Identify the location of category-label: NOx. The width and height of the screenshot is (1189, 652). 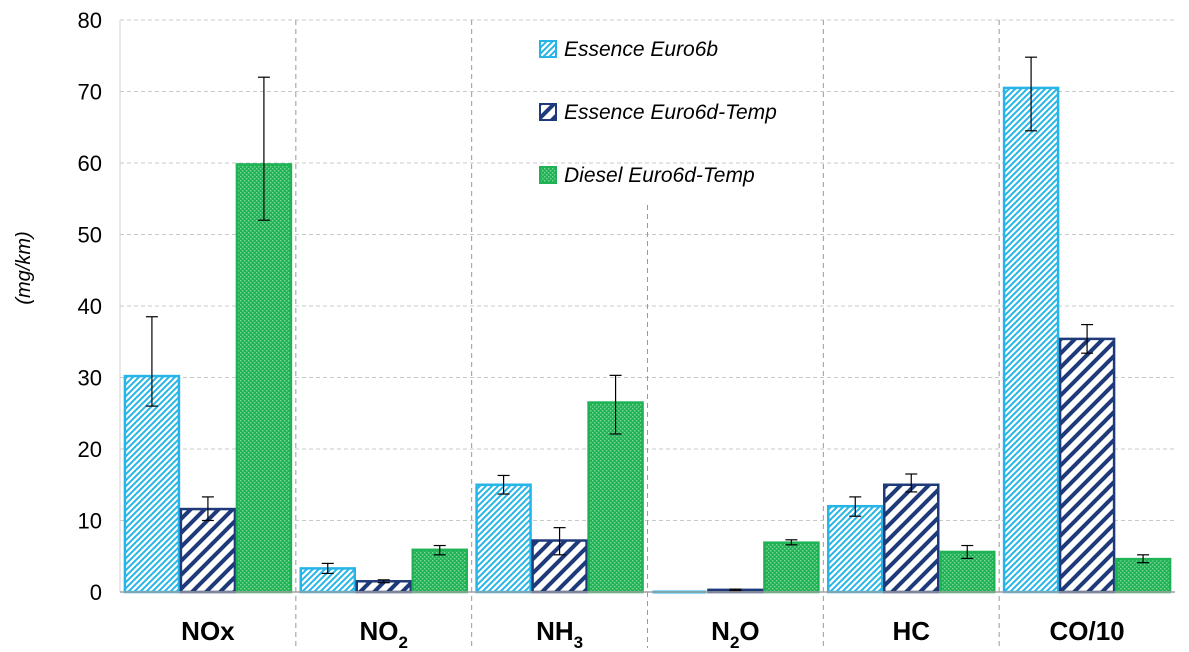
(208, 631).